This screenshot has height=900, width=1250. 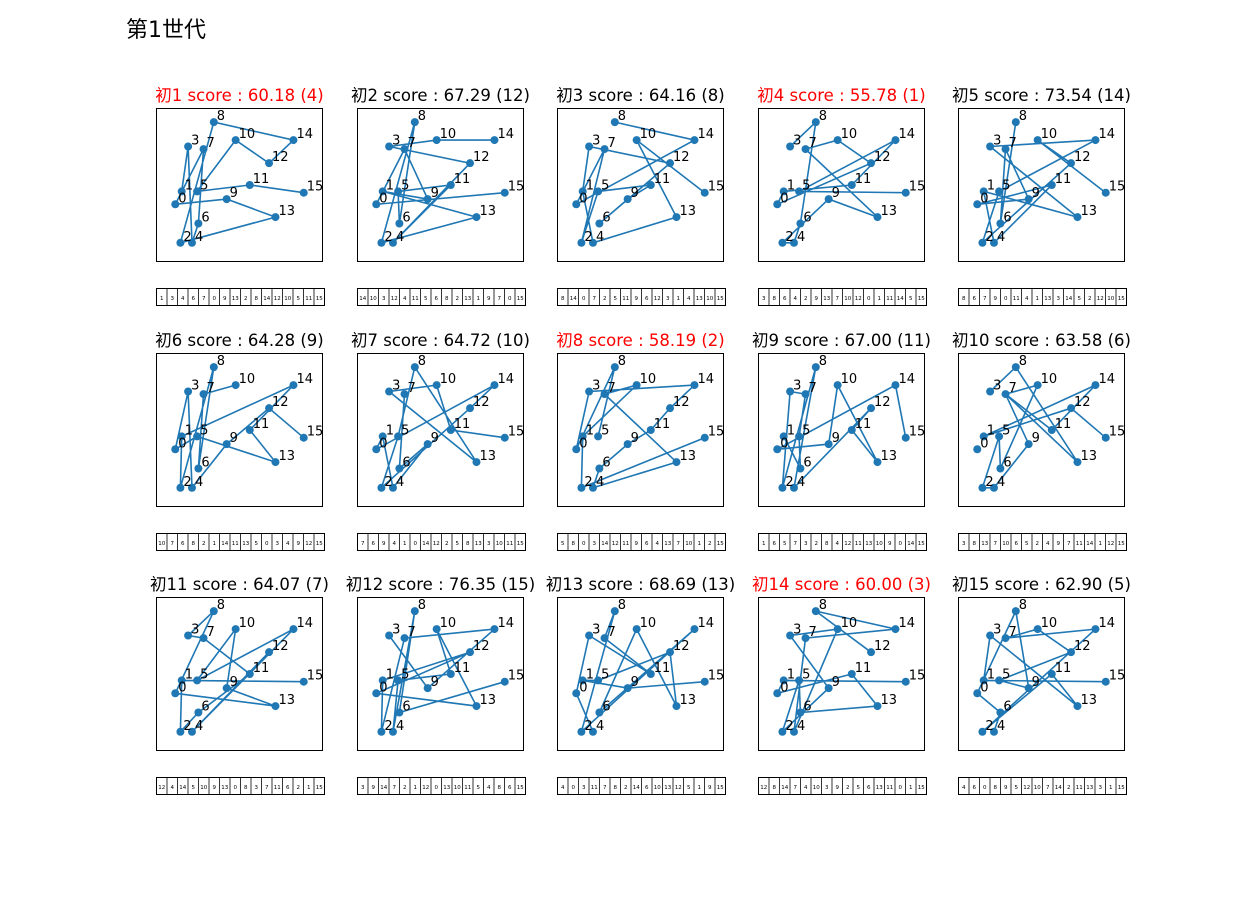 What do you see at coordinates (842, 297) in the screenshot?
I see `tour-sequence-strip: 3 8 6 4 2 9 13 7 10 12 0 1 11 14 5 15` at bounding box center [842, 297].